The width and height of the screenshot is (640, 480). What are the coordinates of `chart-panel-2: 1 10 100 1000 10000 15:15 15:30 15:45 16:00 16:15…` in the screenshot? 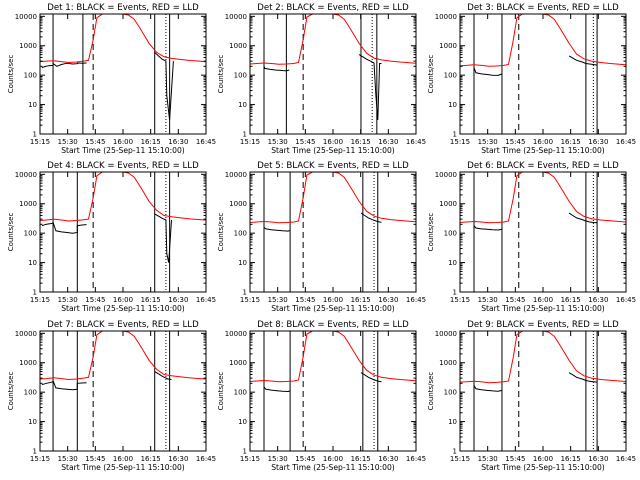 It's located at (321, 79).